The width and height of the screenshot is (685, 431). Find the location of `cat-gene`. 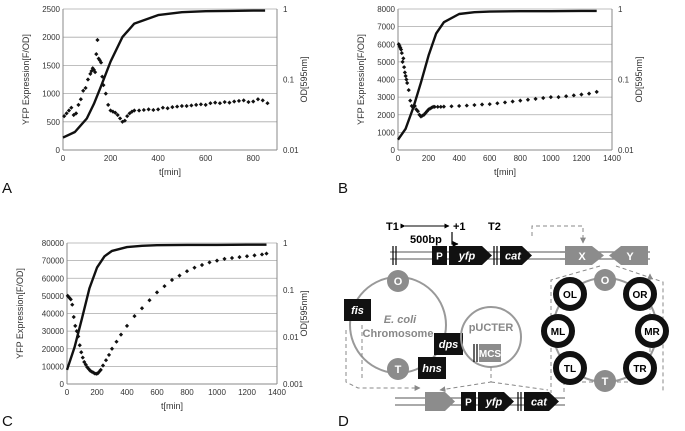

cat-gene is located at coordinates (516, 255).